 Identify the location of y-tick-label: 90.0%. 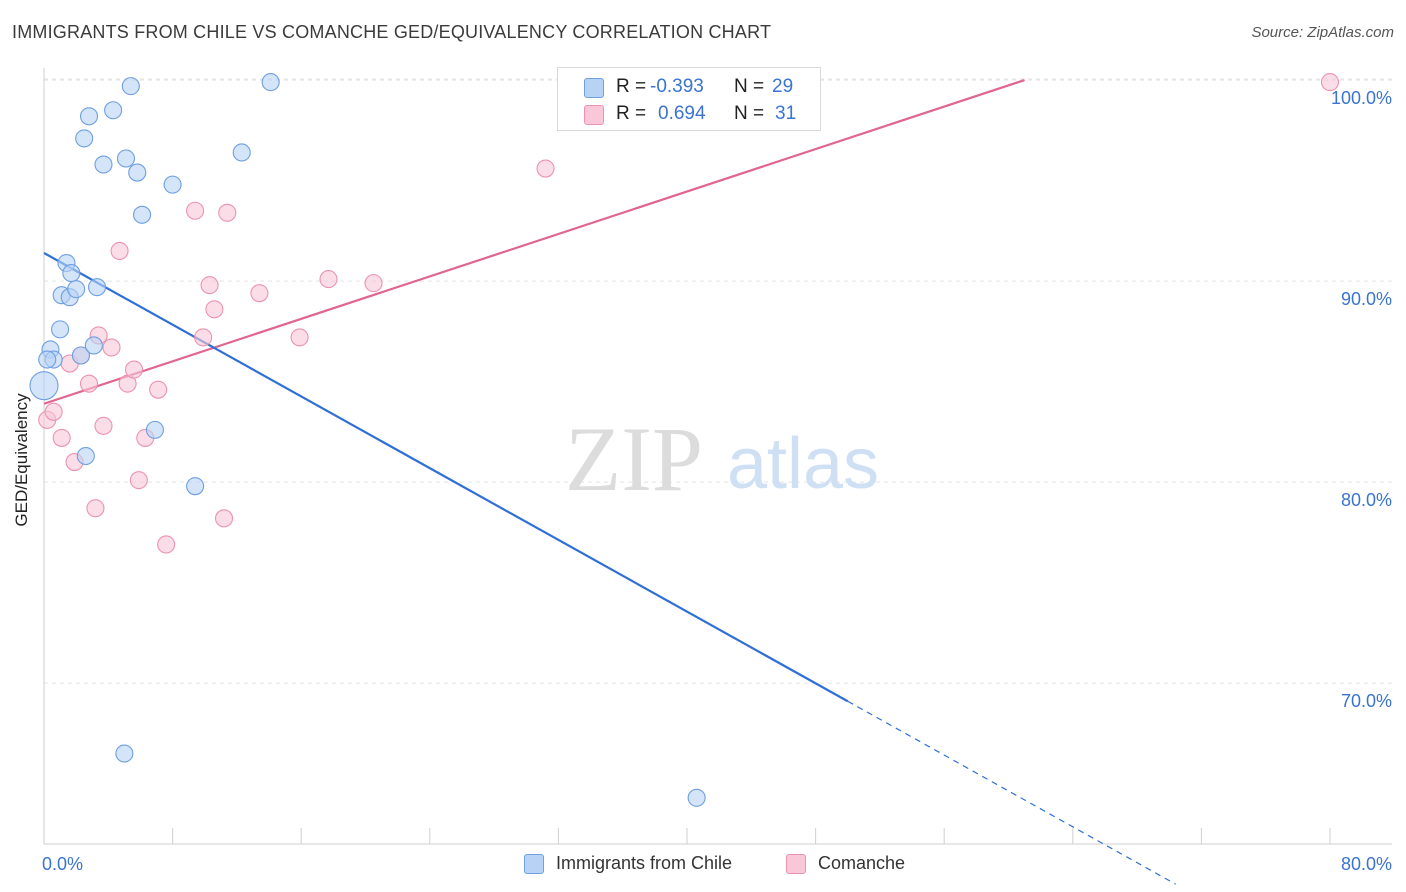
(1366, 299).